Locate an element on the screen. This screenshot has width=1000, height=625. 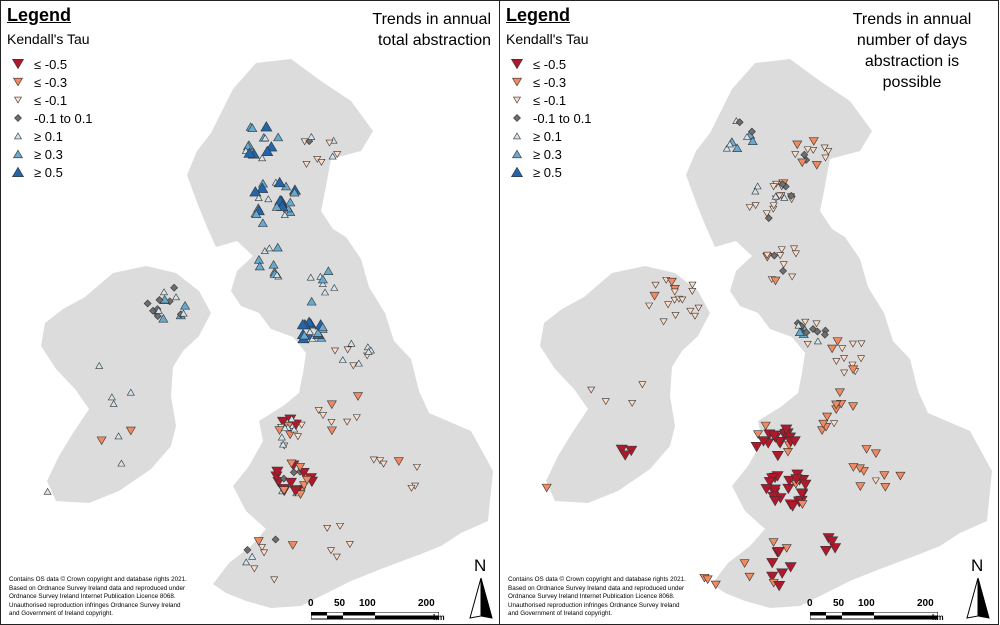
map-title-line: abstraction is is located at coordinates (912, 61).